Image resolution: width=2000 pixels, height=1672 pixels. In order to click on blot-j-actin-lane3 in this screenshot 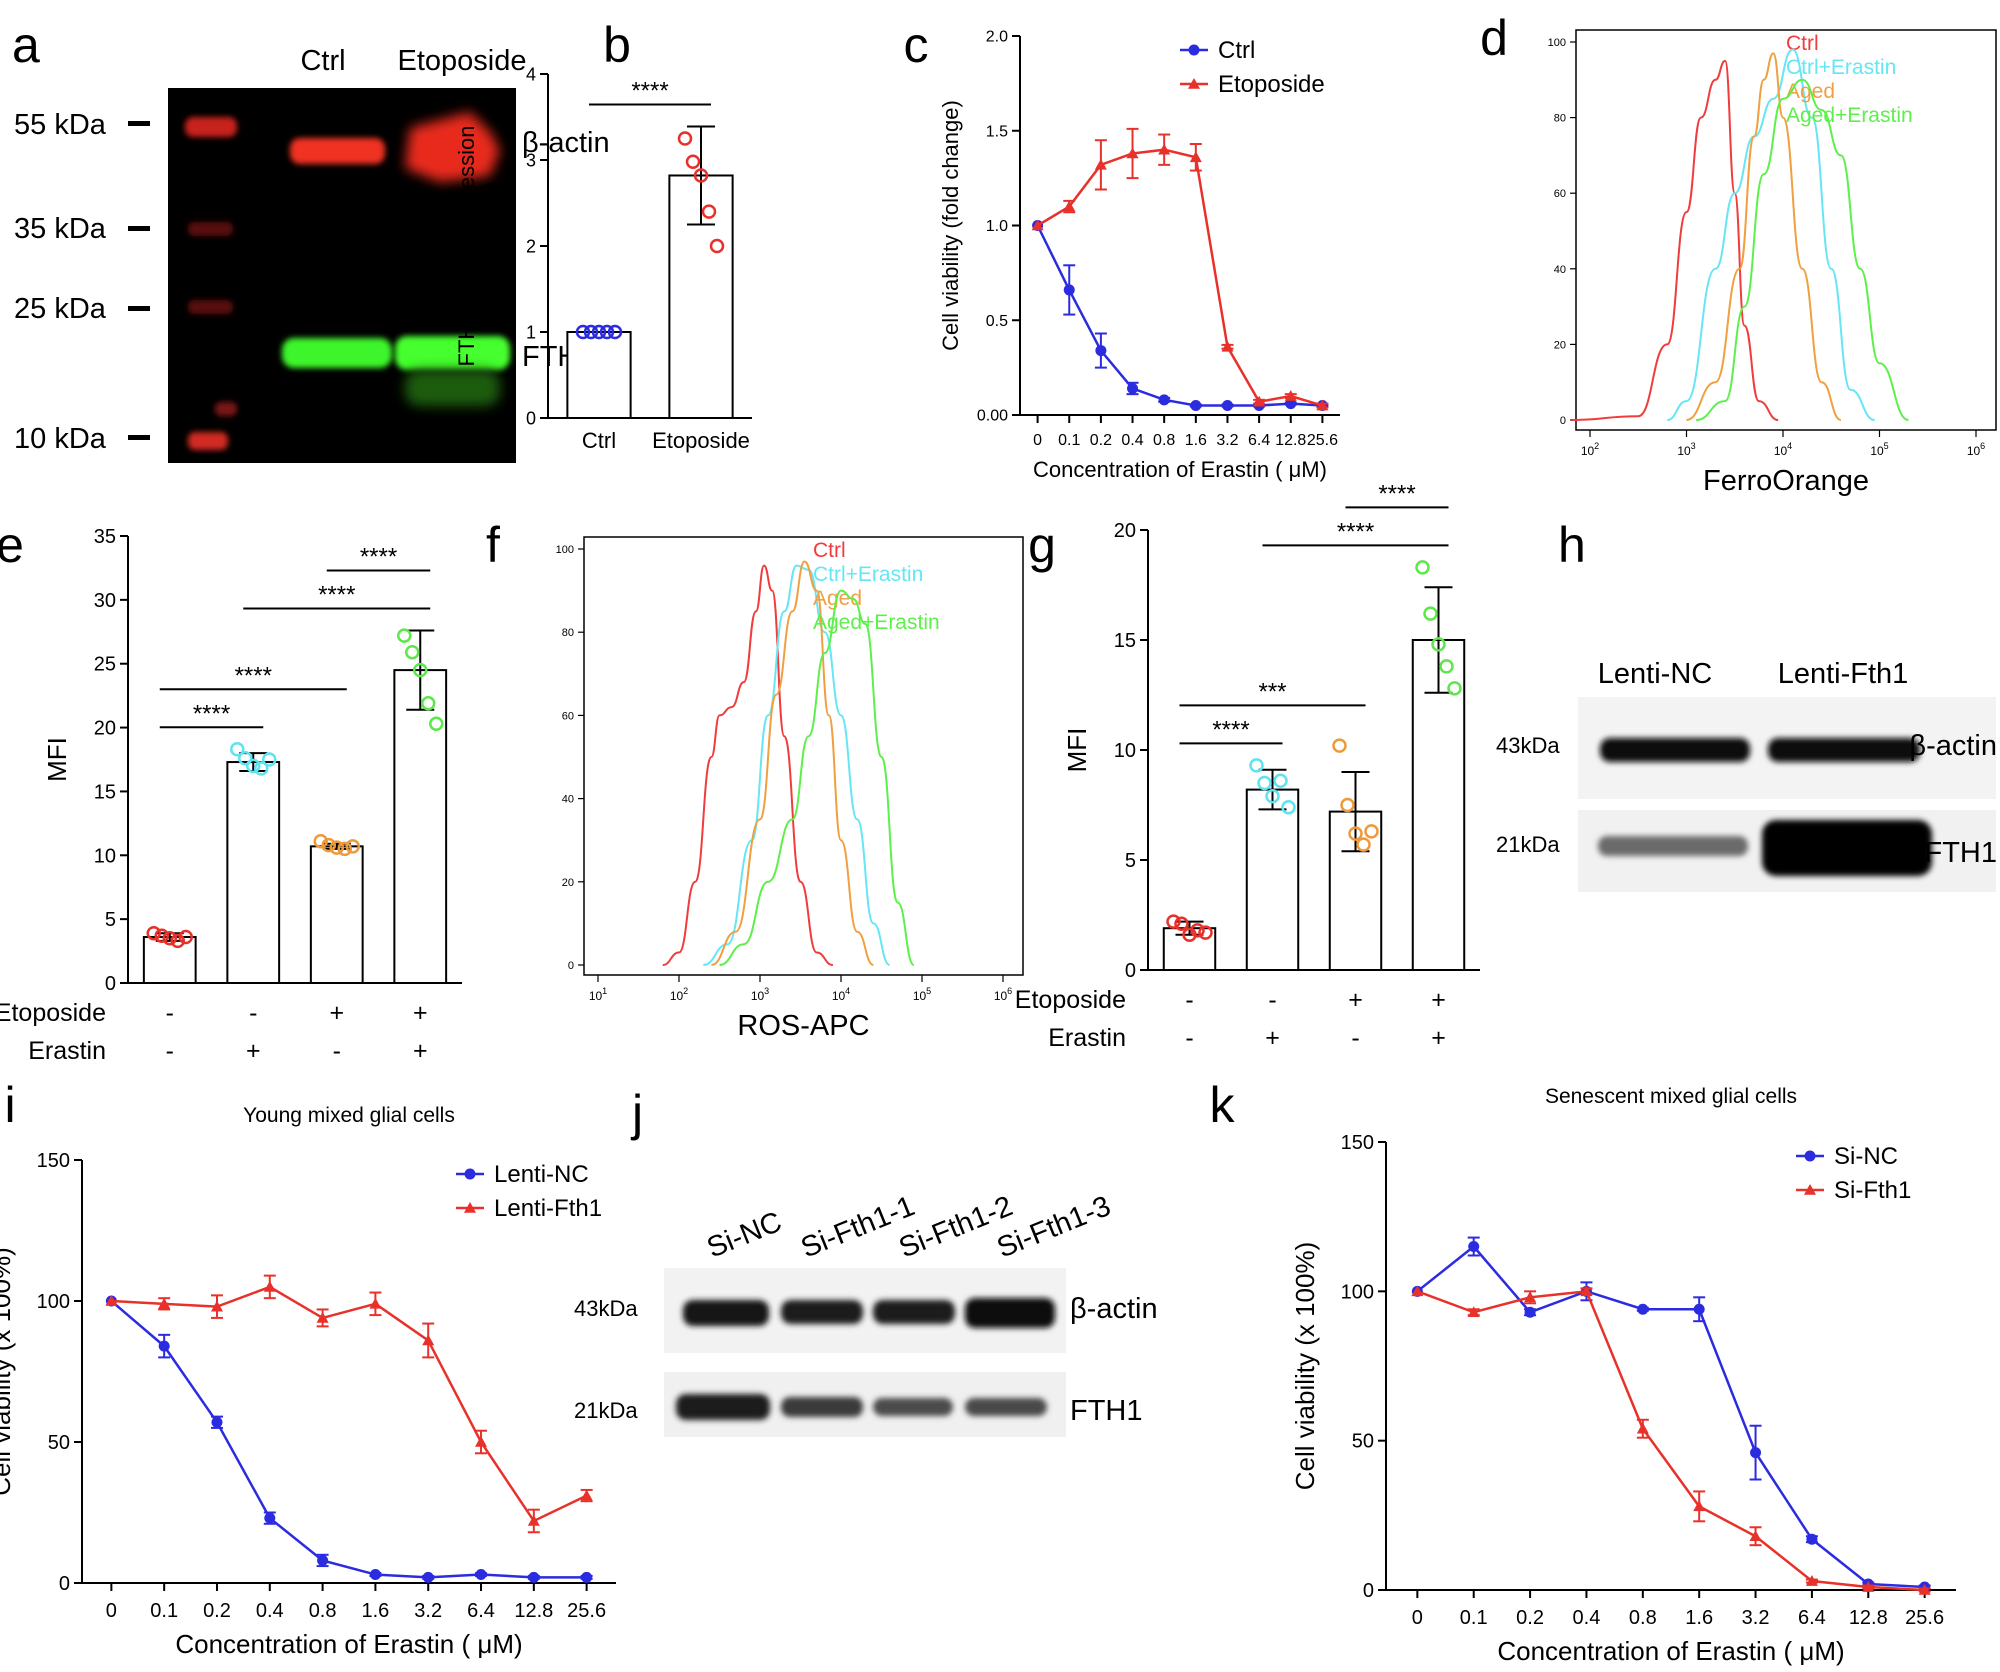, I will do `click(914, 1312)`.